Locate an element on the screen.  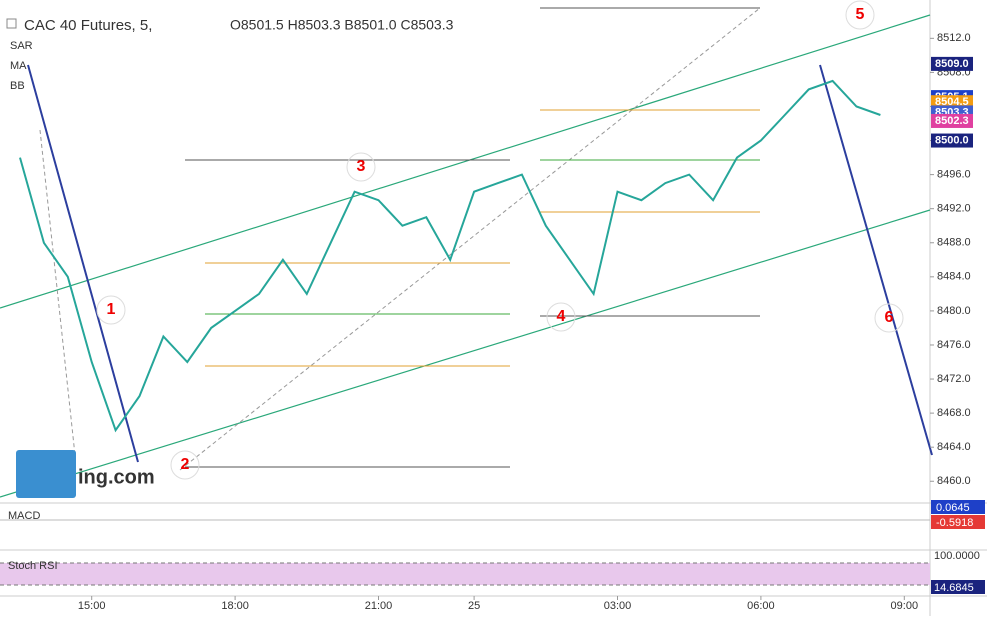
watermark: ing.com is located at coordinates (116, 477).